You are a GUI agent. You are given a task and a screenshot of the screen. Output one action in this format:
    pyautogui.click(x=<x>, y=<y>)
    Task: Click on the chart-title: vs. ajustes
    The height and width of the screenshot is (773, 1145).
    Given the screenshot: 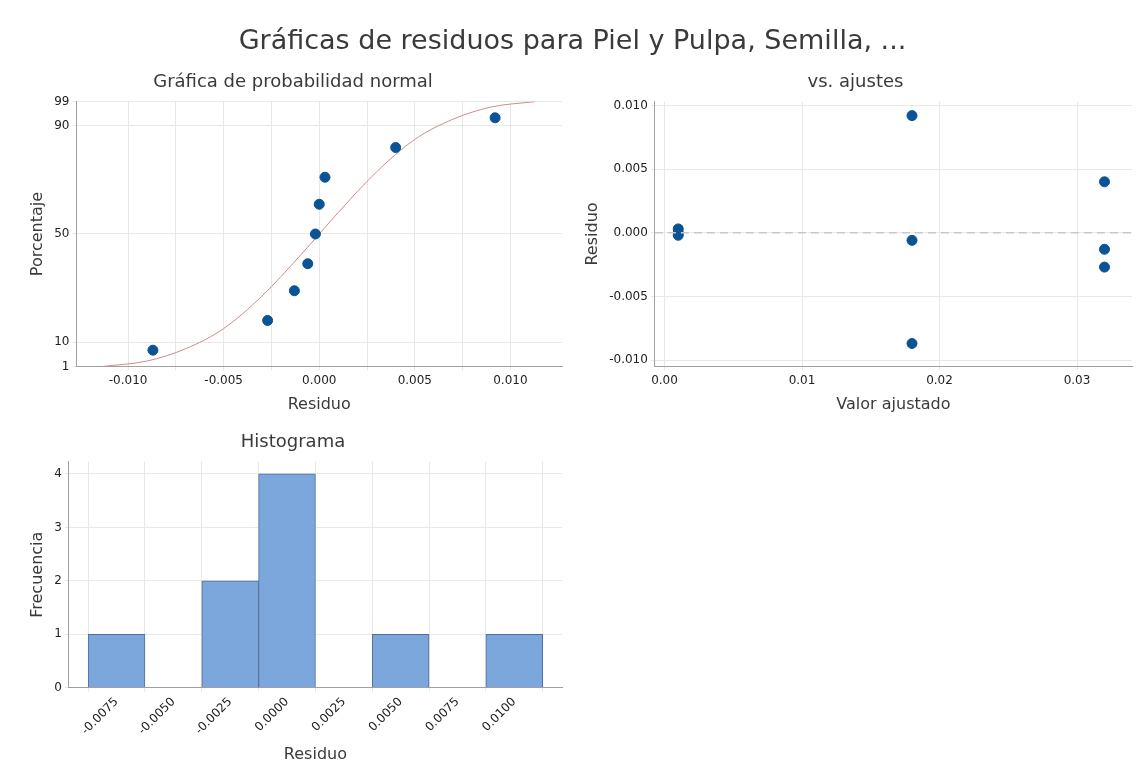 What is the action you would take?
    pyautogui.click(x=855, y=81)
    